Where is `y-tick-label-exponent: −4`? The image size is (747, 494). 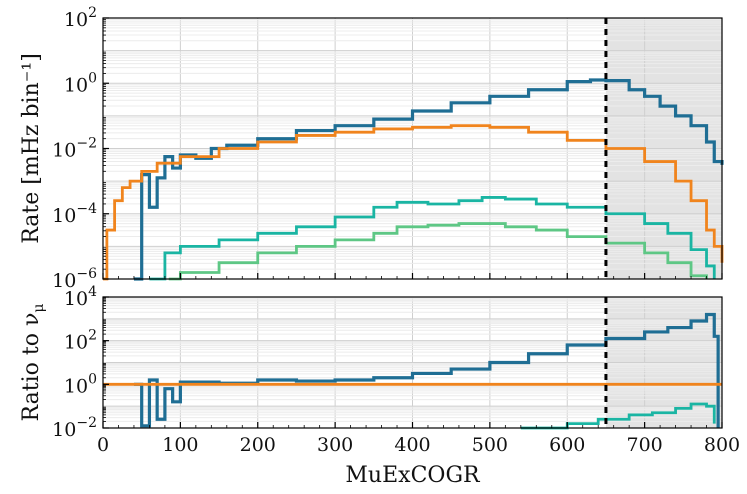 y-tick-label-exponent: −4 is located at coordinates (86, 209).